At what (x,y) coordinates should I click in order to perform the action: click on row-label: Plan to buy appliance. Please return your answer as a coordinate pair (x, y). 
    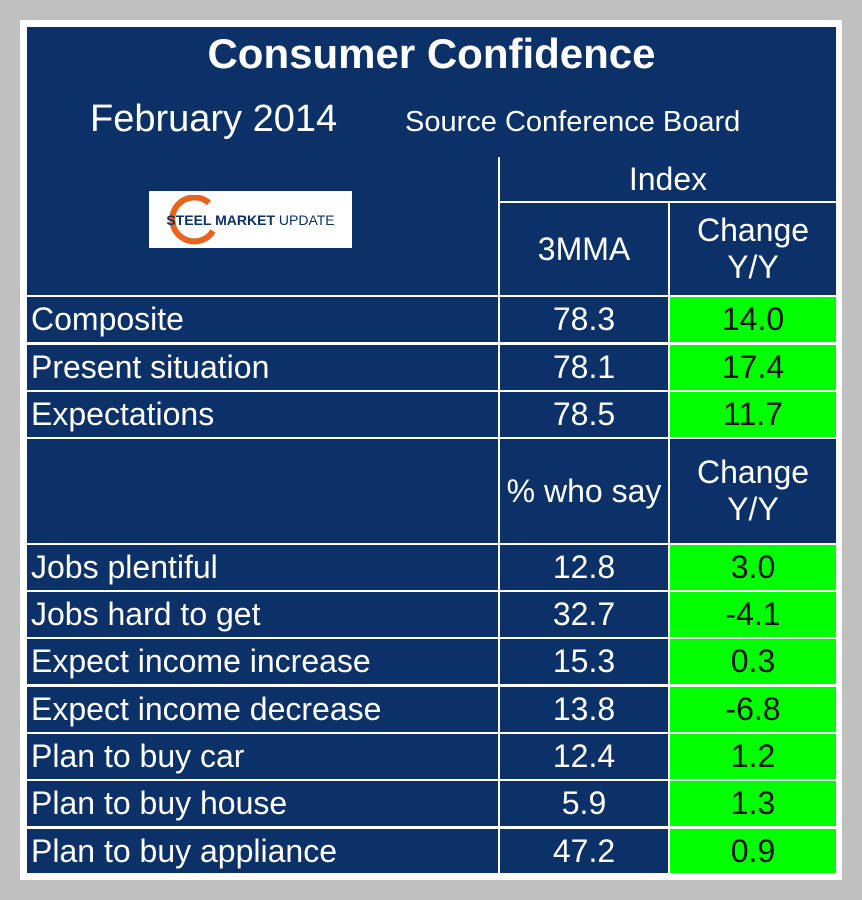
    Looking at the image, I should click on (262, 851).